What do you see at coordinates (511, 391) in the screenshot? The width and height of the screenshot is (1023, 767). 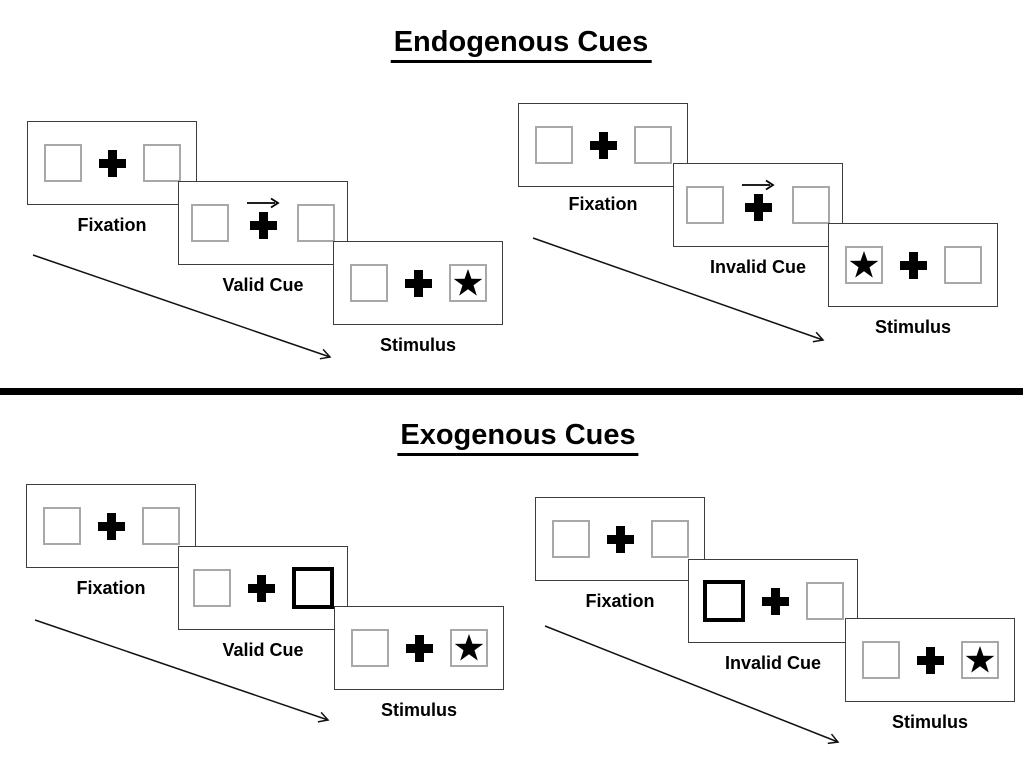 I see `section-divider` at bounding box center [511, 391].